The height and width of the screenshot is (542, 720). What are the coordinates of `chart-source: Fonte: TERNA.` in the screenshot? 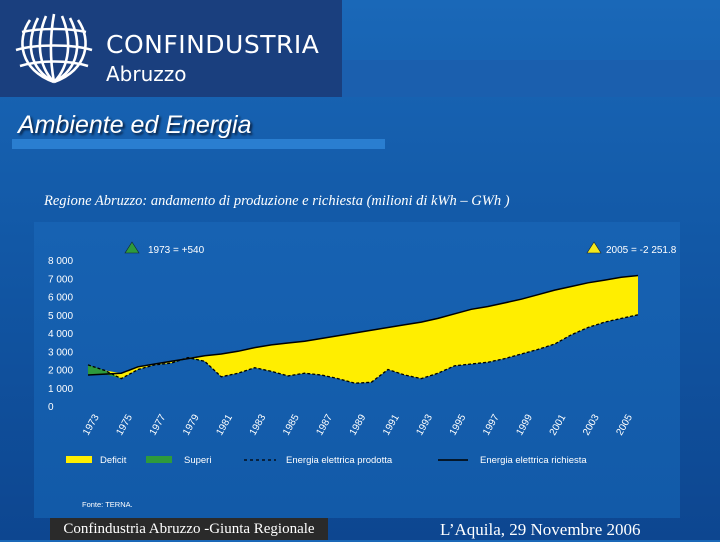 It's located at (107, 504).